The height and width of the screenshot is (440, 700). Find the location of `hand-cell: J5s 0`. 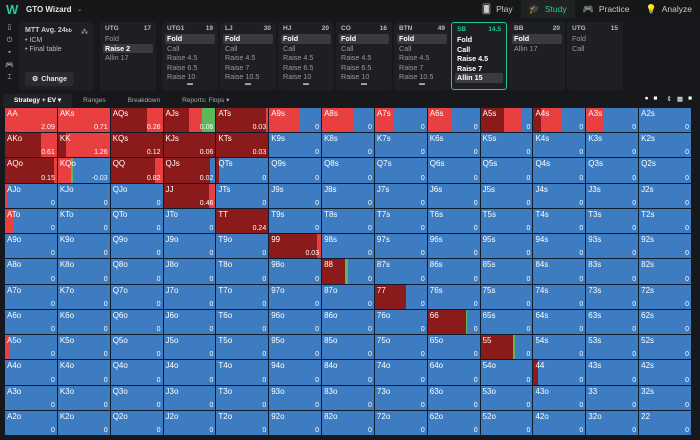

hand-cell: J5s 0 is located at coordinates (506, 195).